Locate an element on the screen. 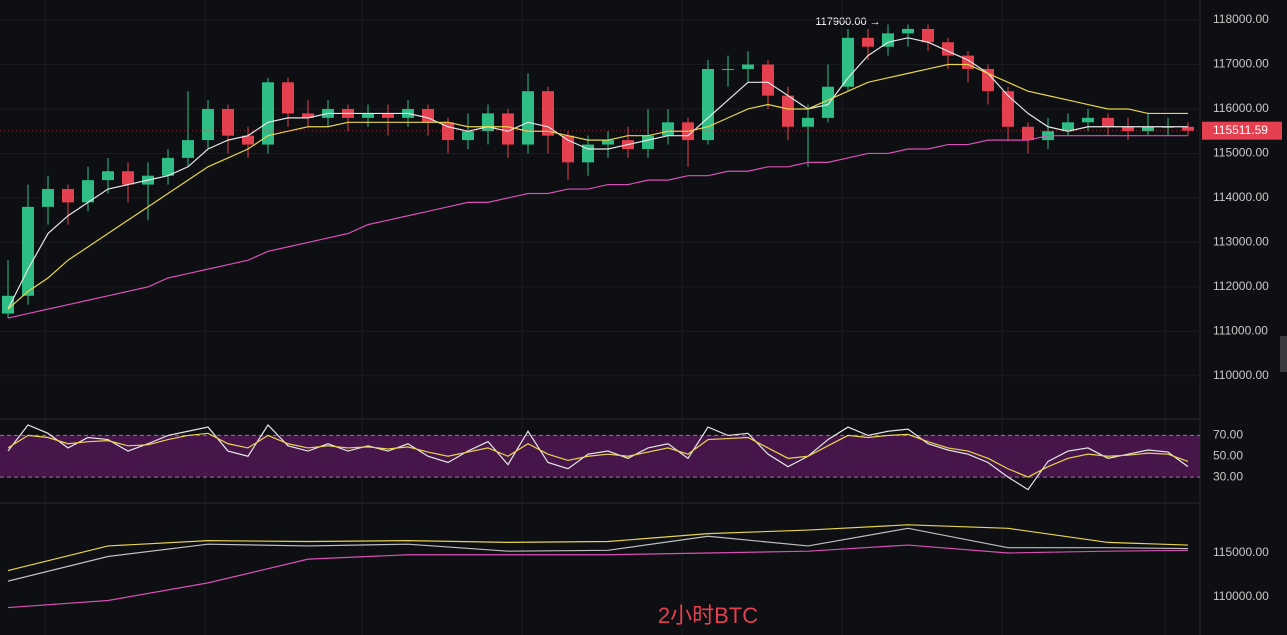 This screenshot has height=635, width=1287. watermark: 2小时BTC is located at coordinates (708, 615).